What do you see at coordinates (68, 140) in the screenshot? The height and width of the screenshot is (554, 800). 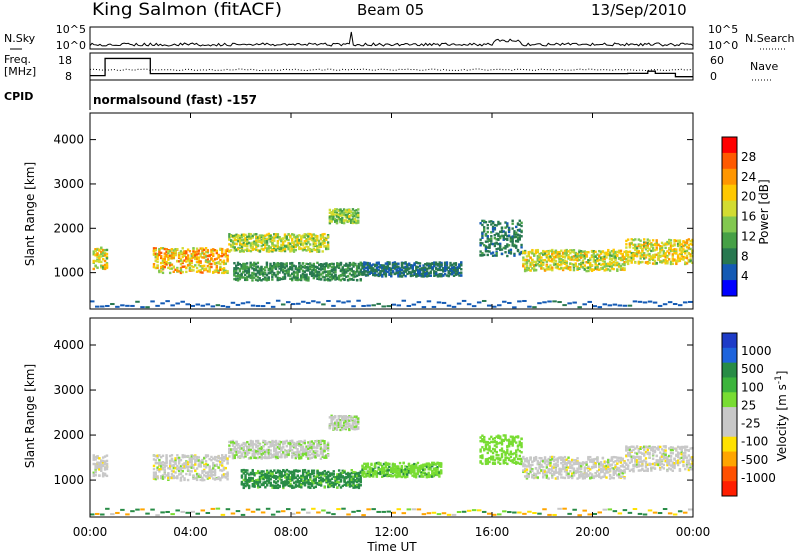 I see `y-tick-label: 4000` at bounding box center [68, 140].